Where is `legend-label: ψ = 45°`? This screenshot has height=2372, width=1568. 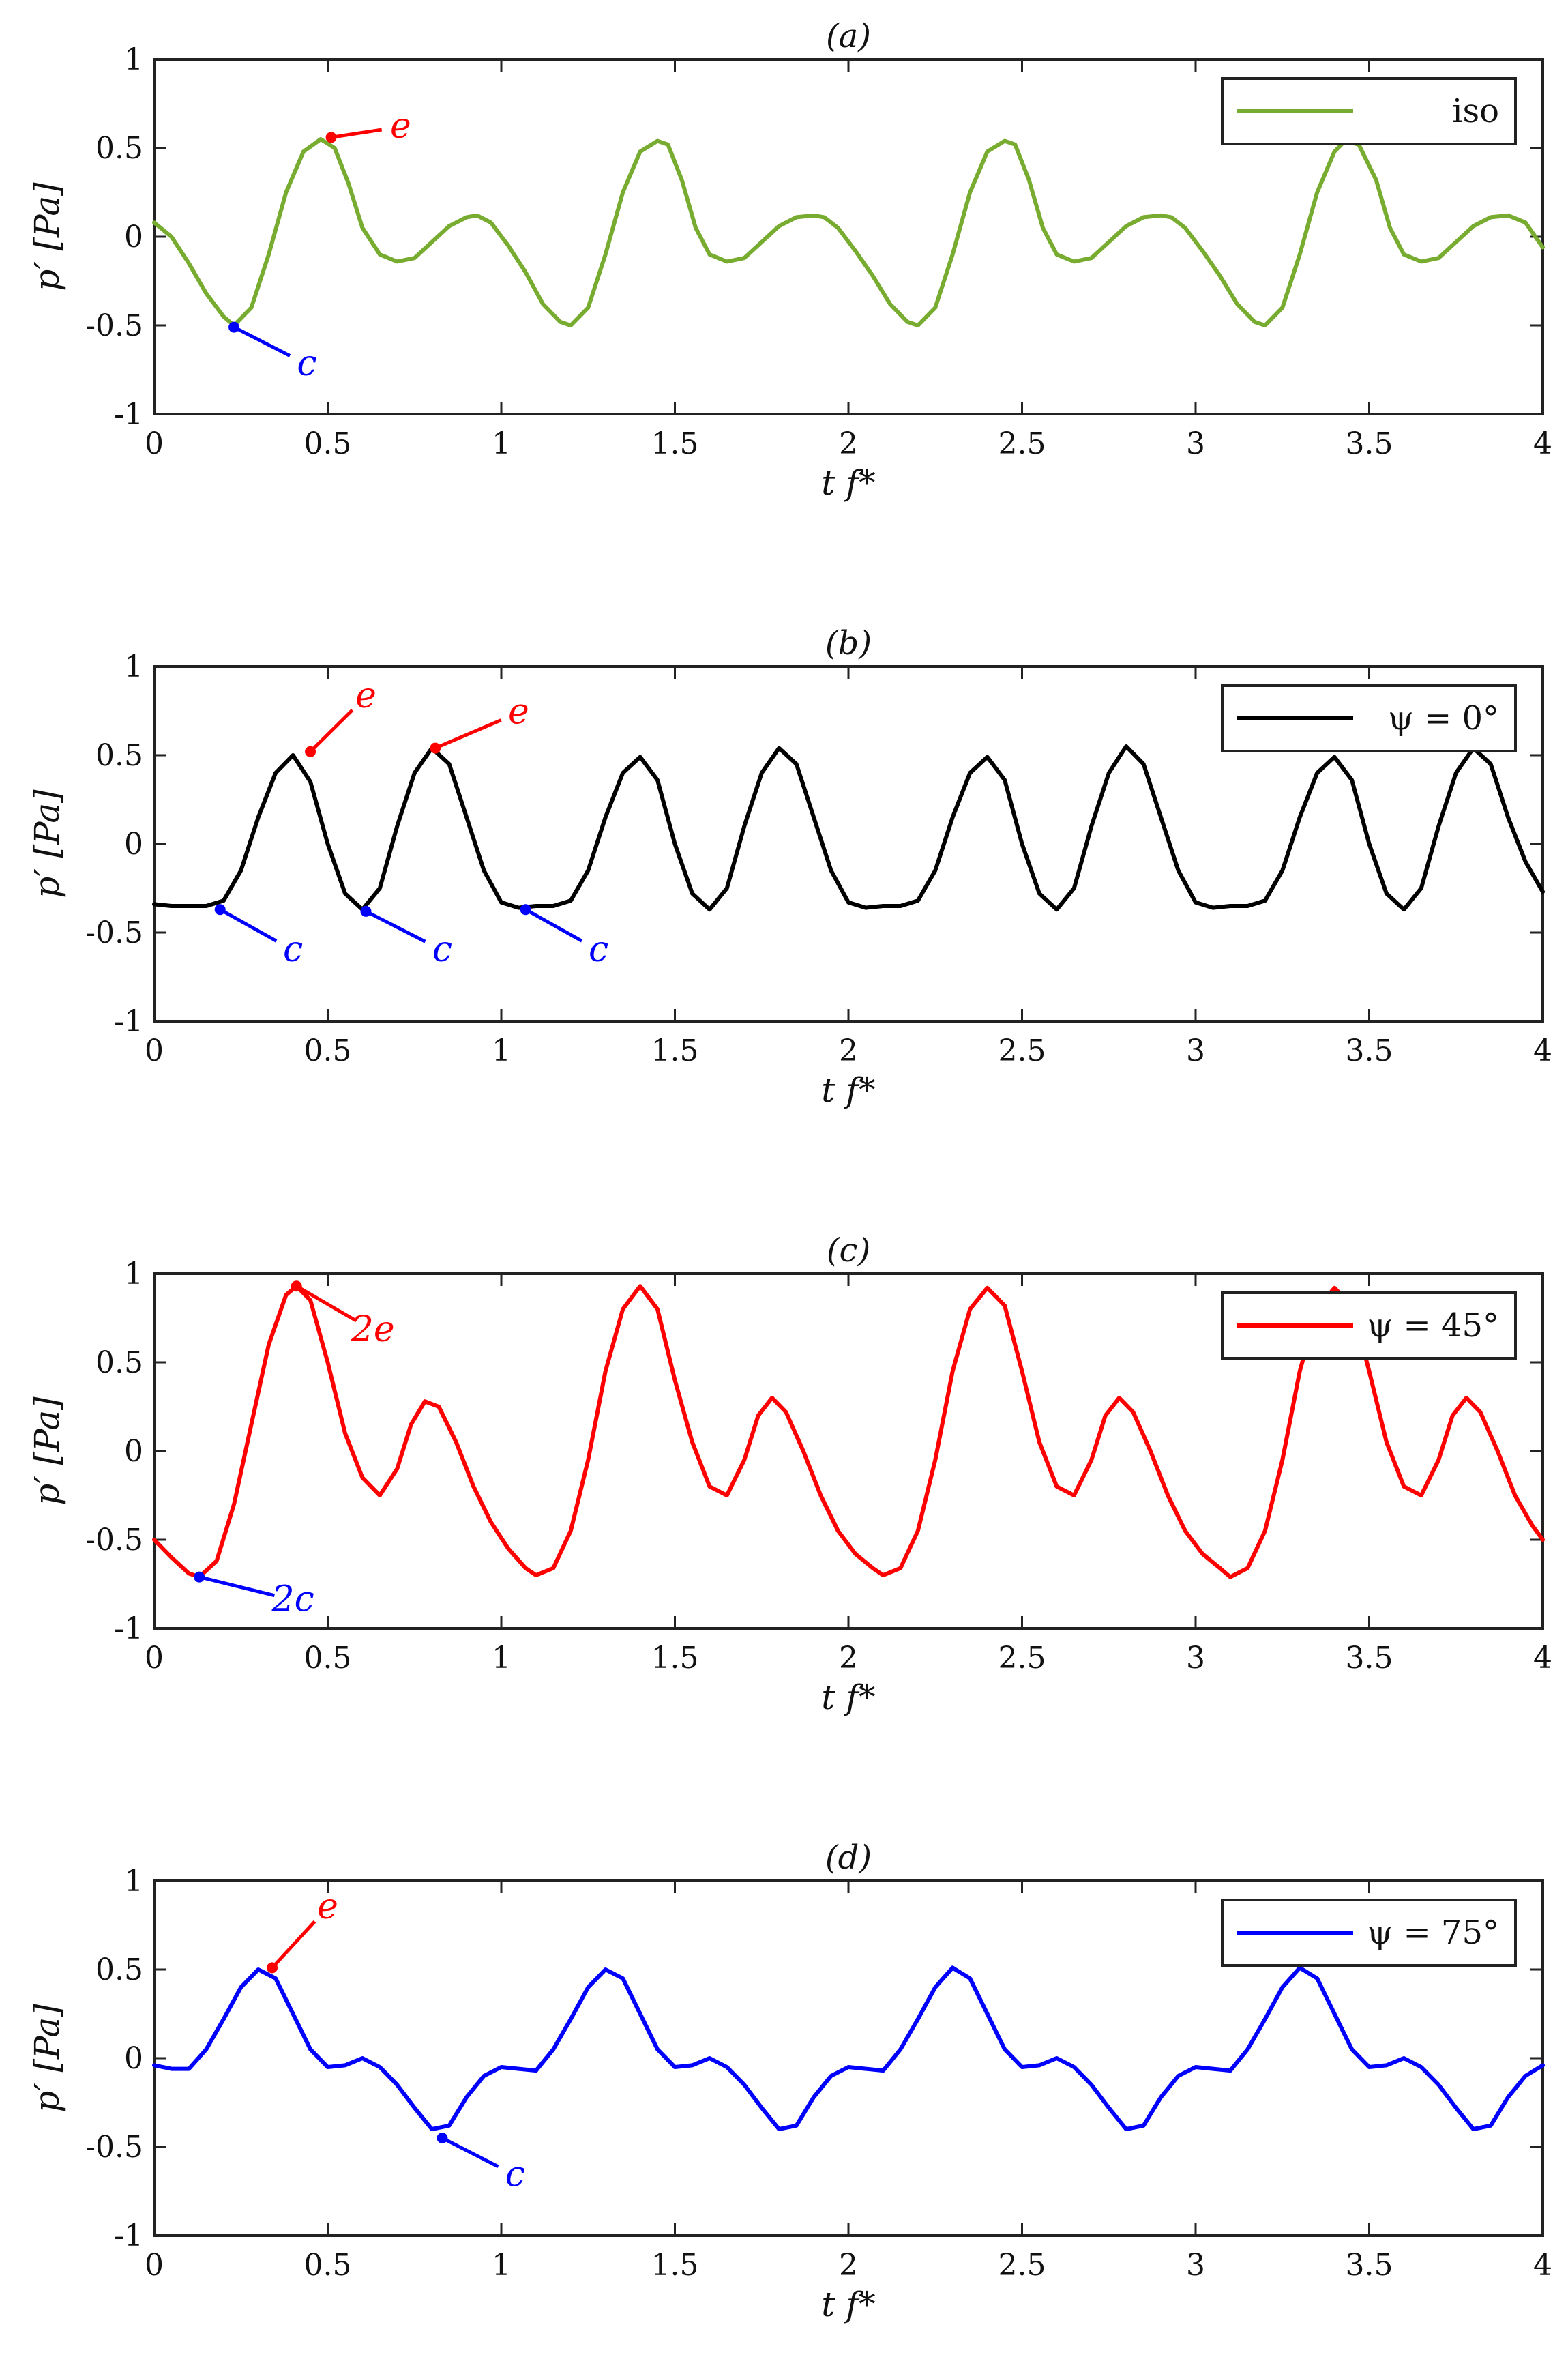 legend-label: ψ = 45° is located at coordinates (1433, 1325).